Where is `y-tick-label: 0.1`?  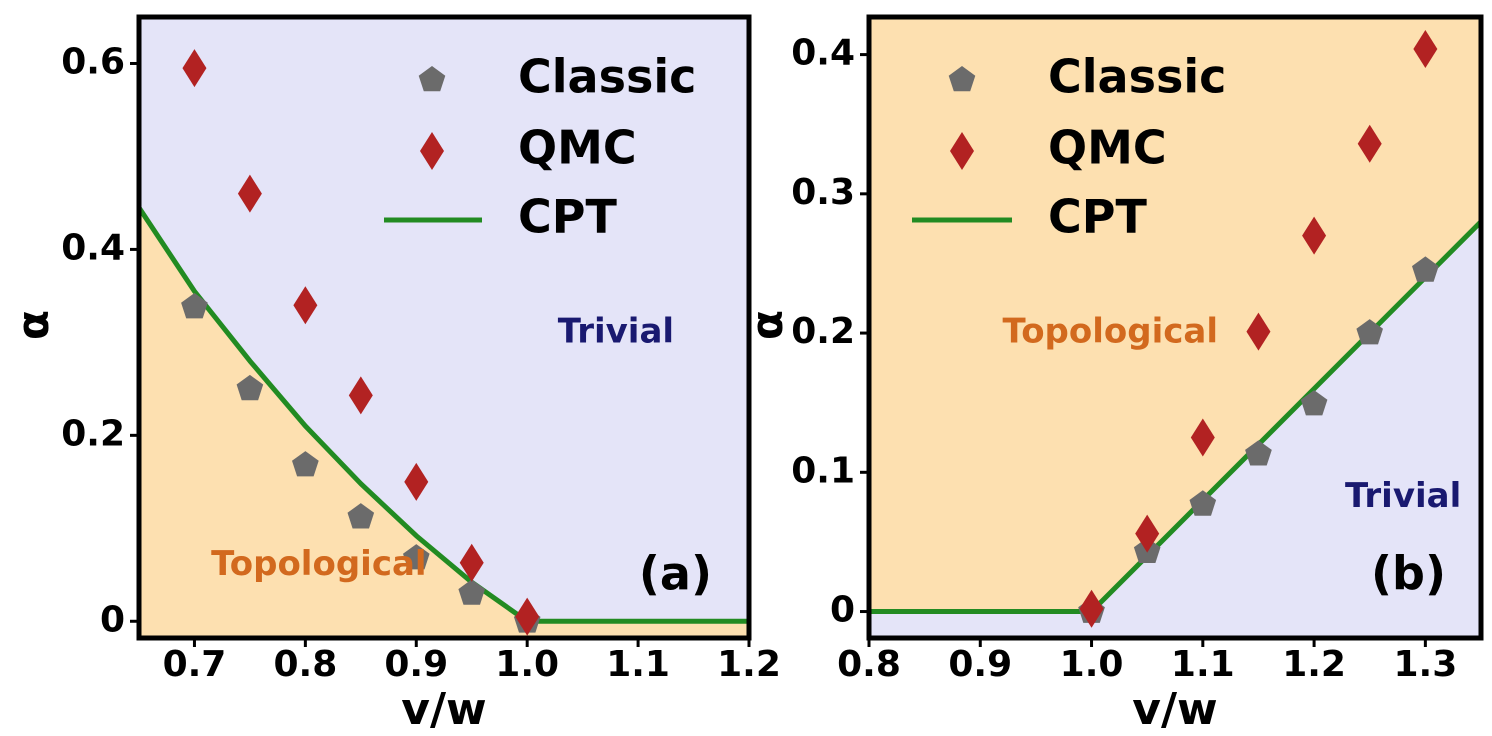 y-tick-label: 0.1 is located at coordinates (823, 470).